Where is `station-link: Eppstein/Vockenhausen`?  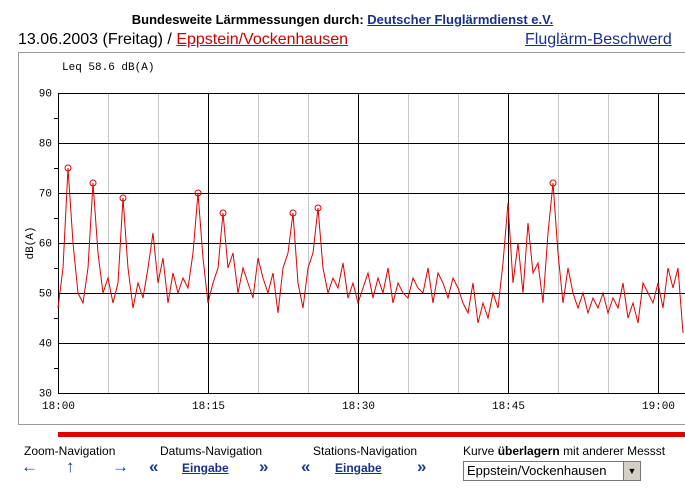 station-link: Eppstein/Vockenhausen is located at coordinates (262, 39).